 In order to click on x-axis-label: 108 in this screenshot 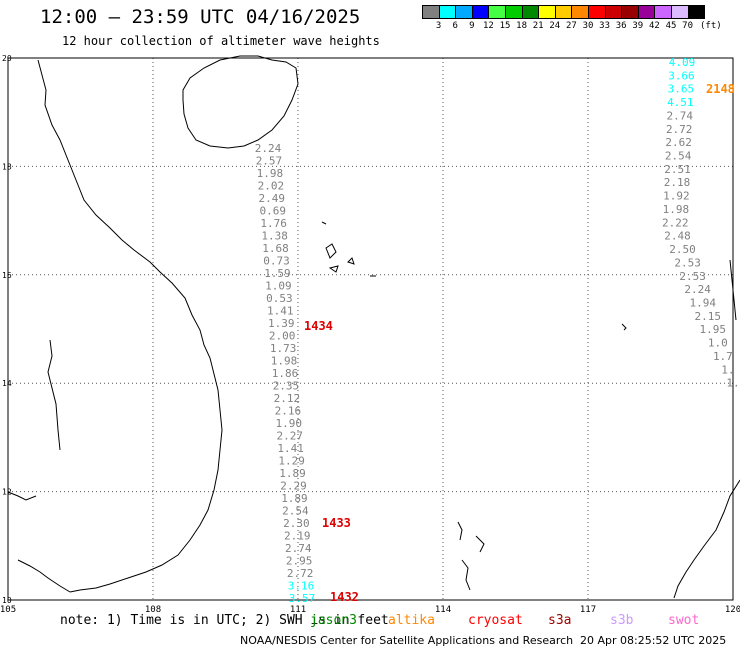, I will do `click(153, 610)`.